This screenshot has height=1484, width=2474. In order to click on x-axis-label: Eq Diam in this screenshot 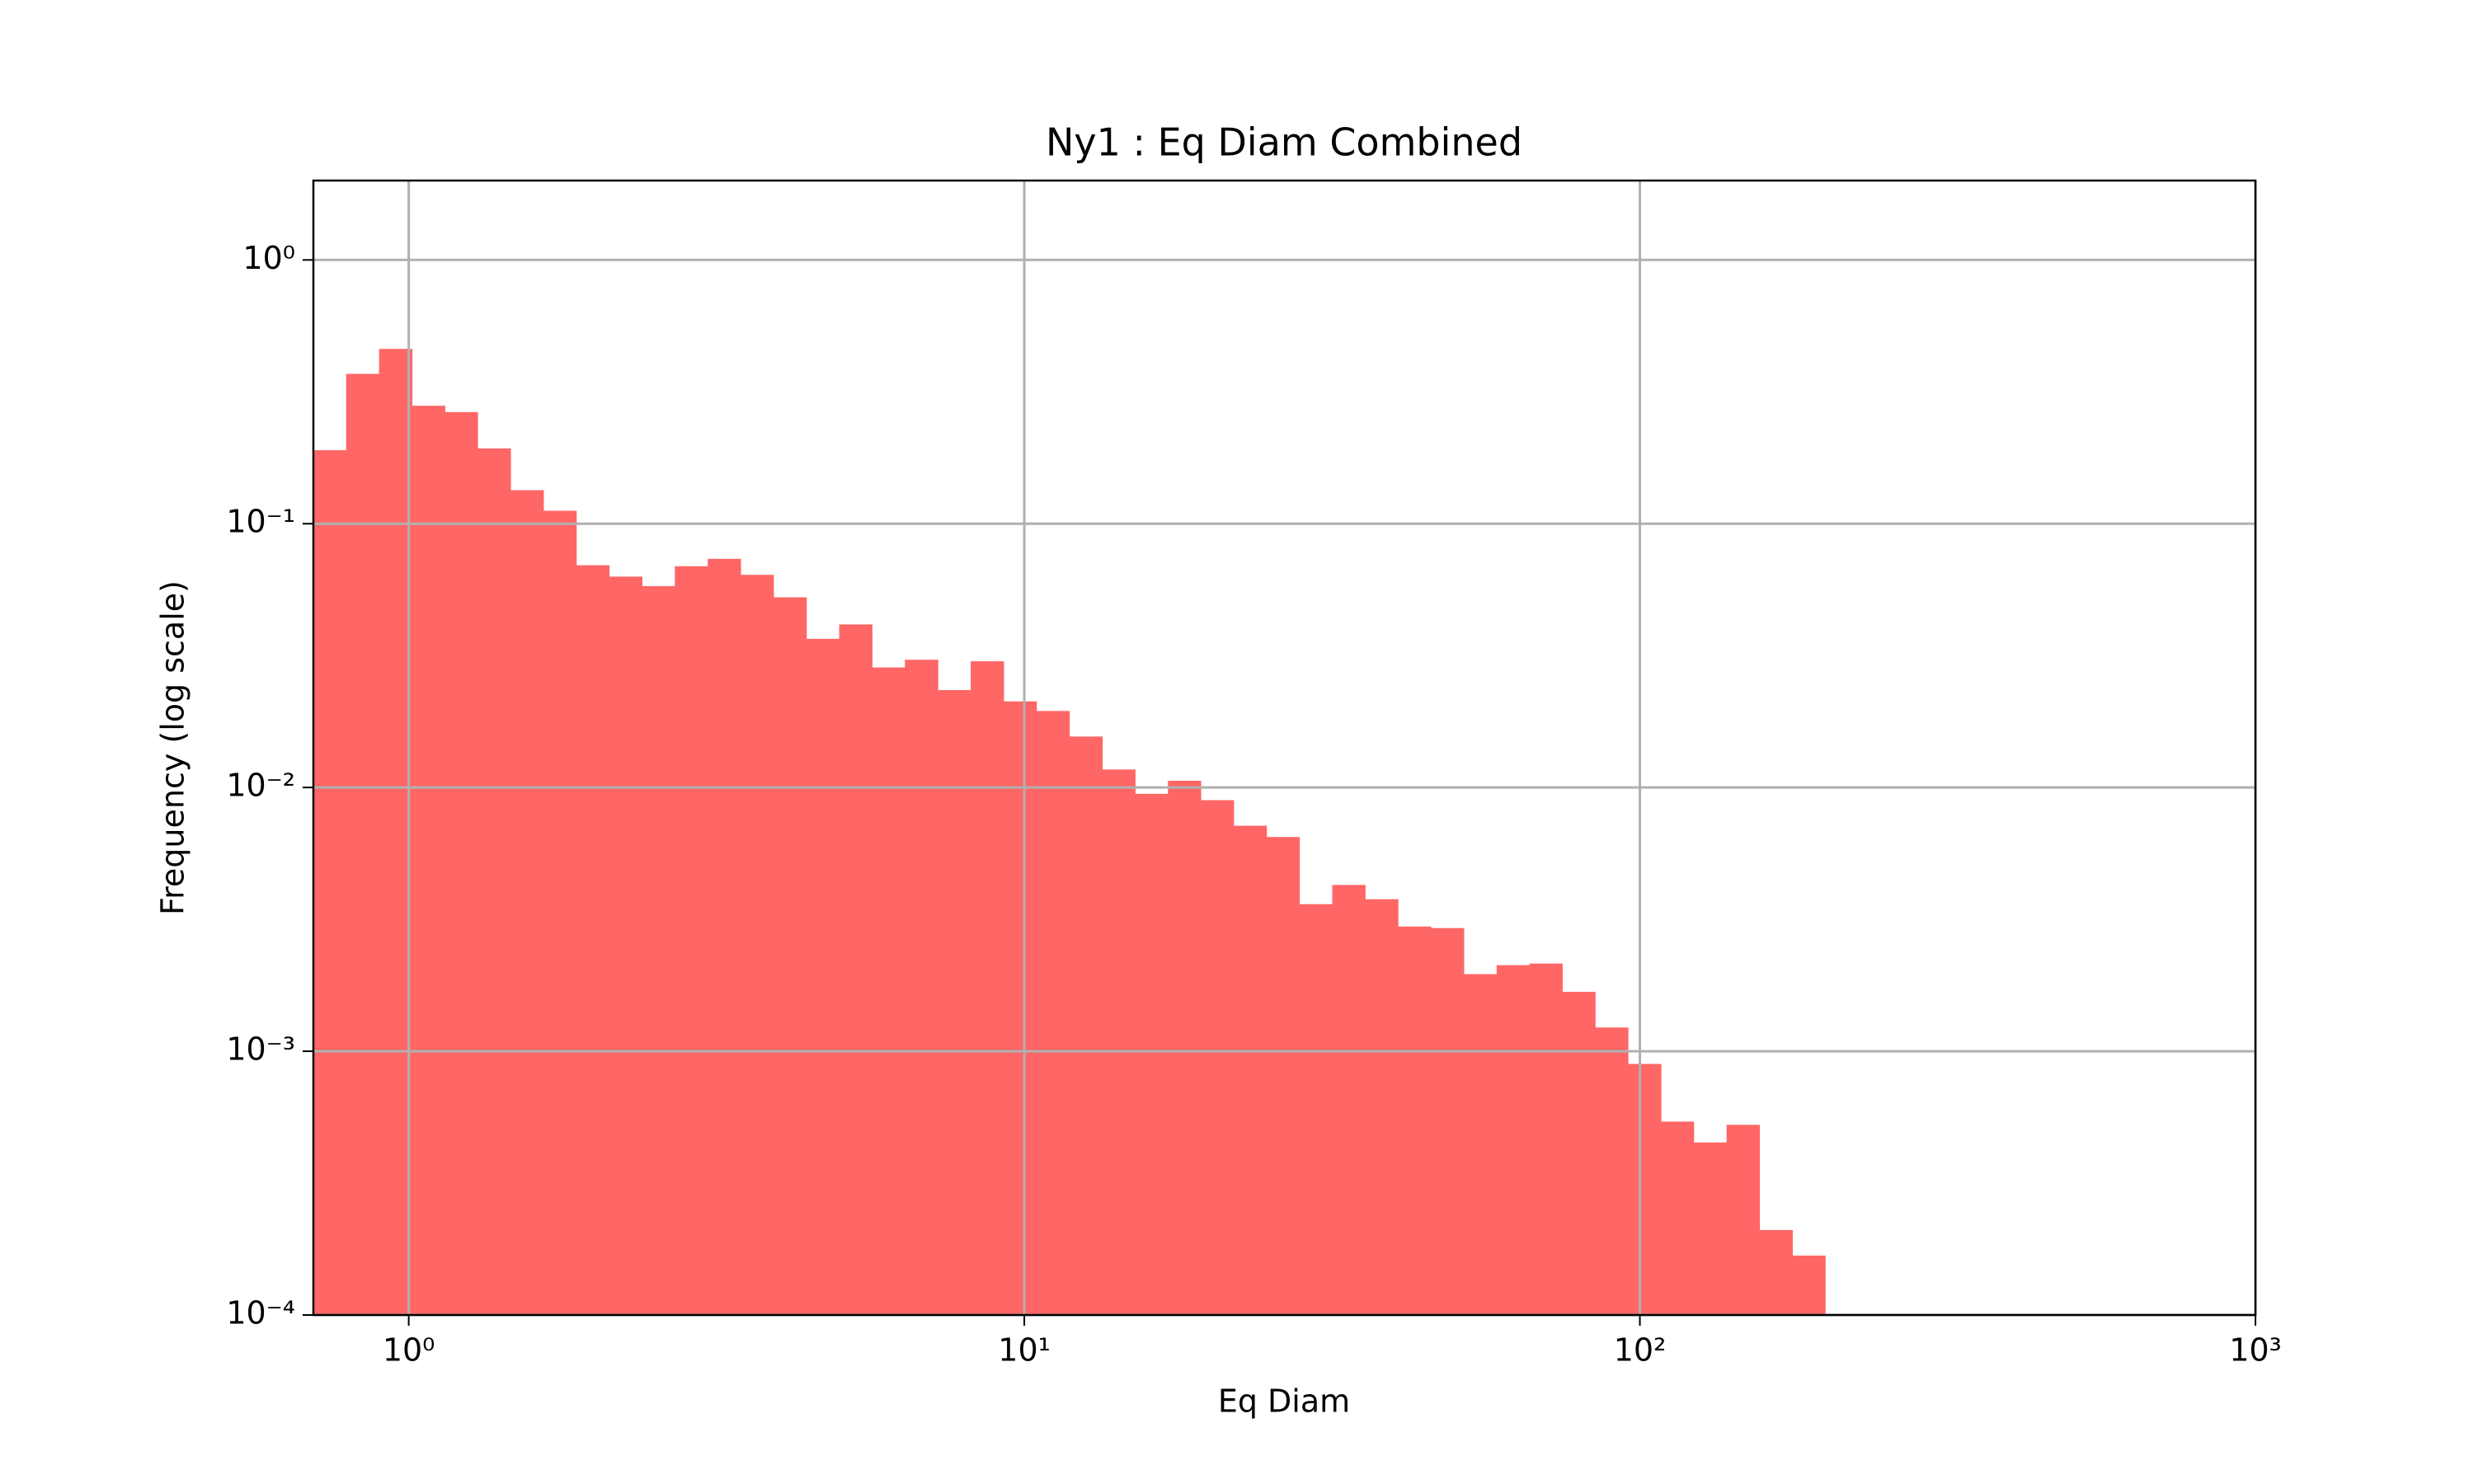, I will do `click(1284, 1401)`.